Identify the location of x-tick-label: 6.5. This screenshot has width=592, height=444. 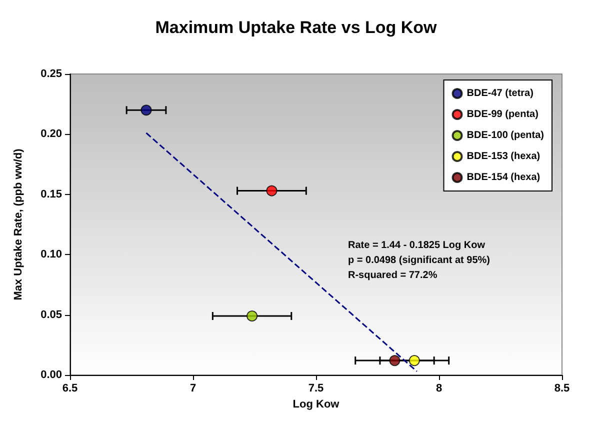
(70, 388).